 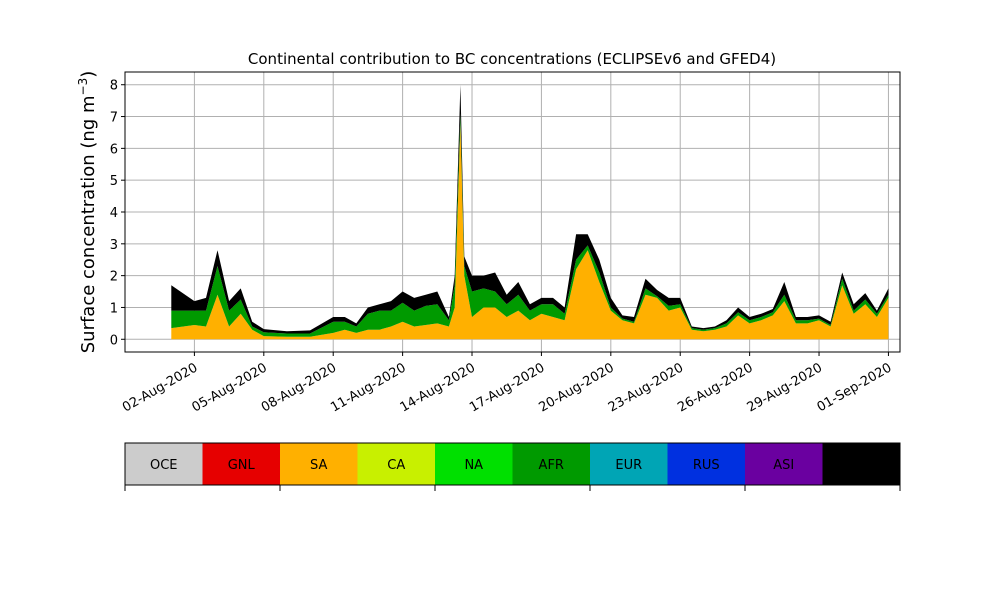 I want to click on legend-swatch-sa, so click(x=319, y=464).